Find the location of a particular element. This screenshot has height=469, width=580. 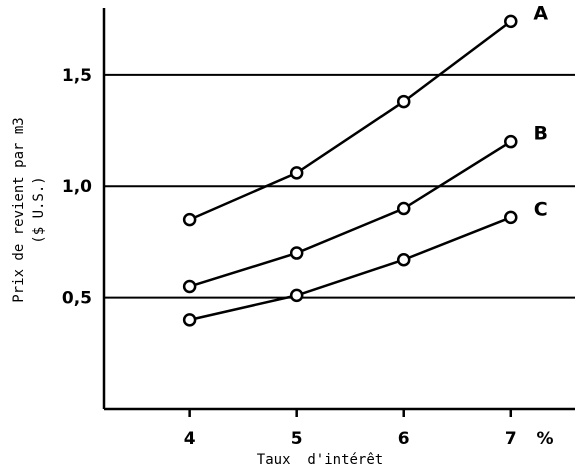

x-tick-label: 7 is located at coordinates (511, 439).